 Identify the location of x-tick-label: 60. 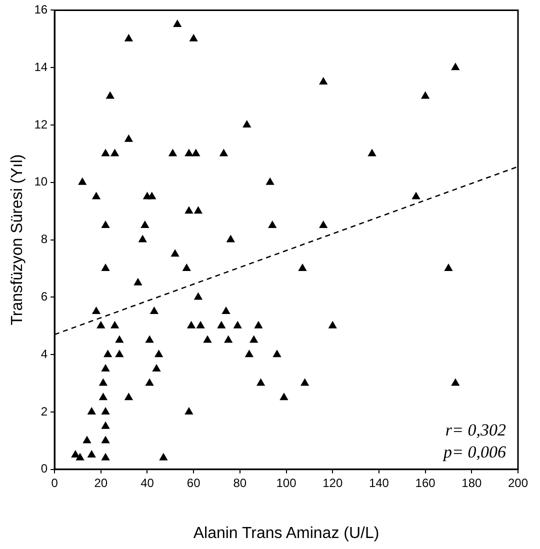
(193, 483).